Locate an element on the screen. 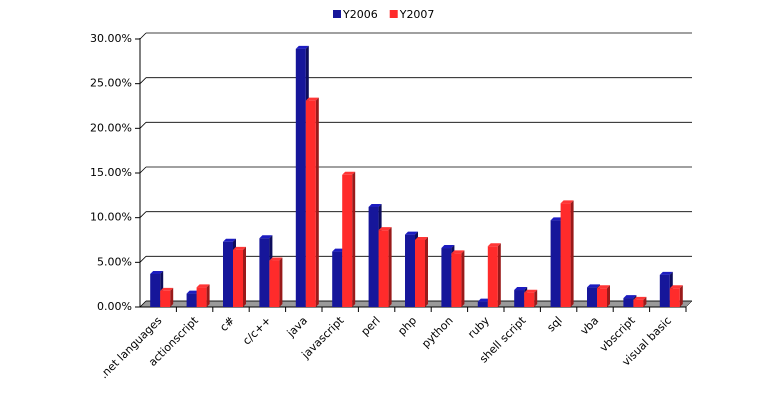 Image resolution: width=760 pixels, height=401 pixels. x-tick-label: c/c++ is located at coordinates (256, 330).